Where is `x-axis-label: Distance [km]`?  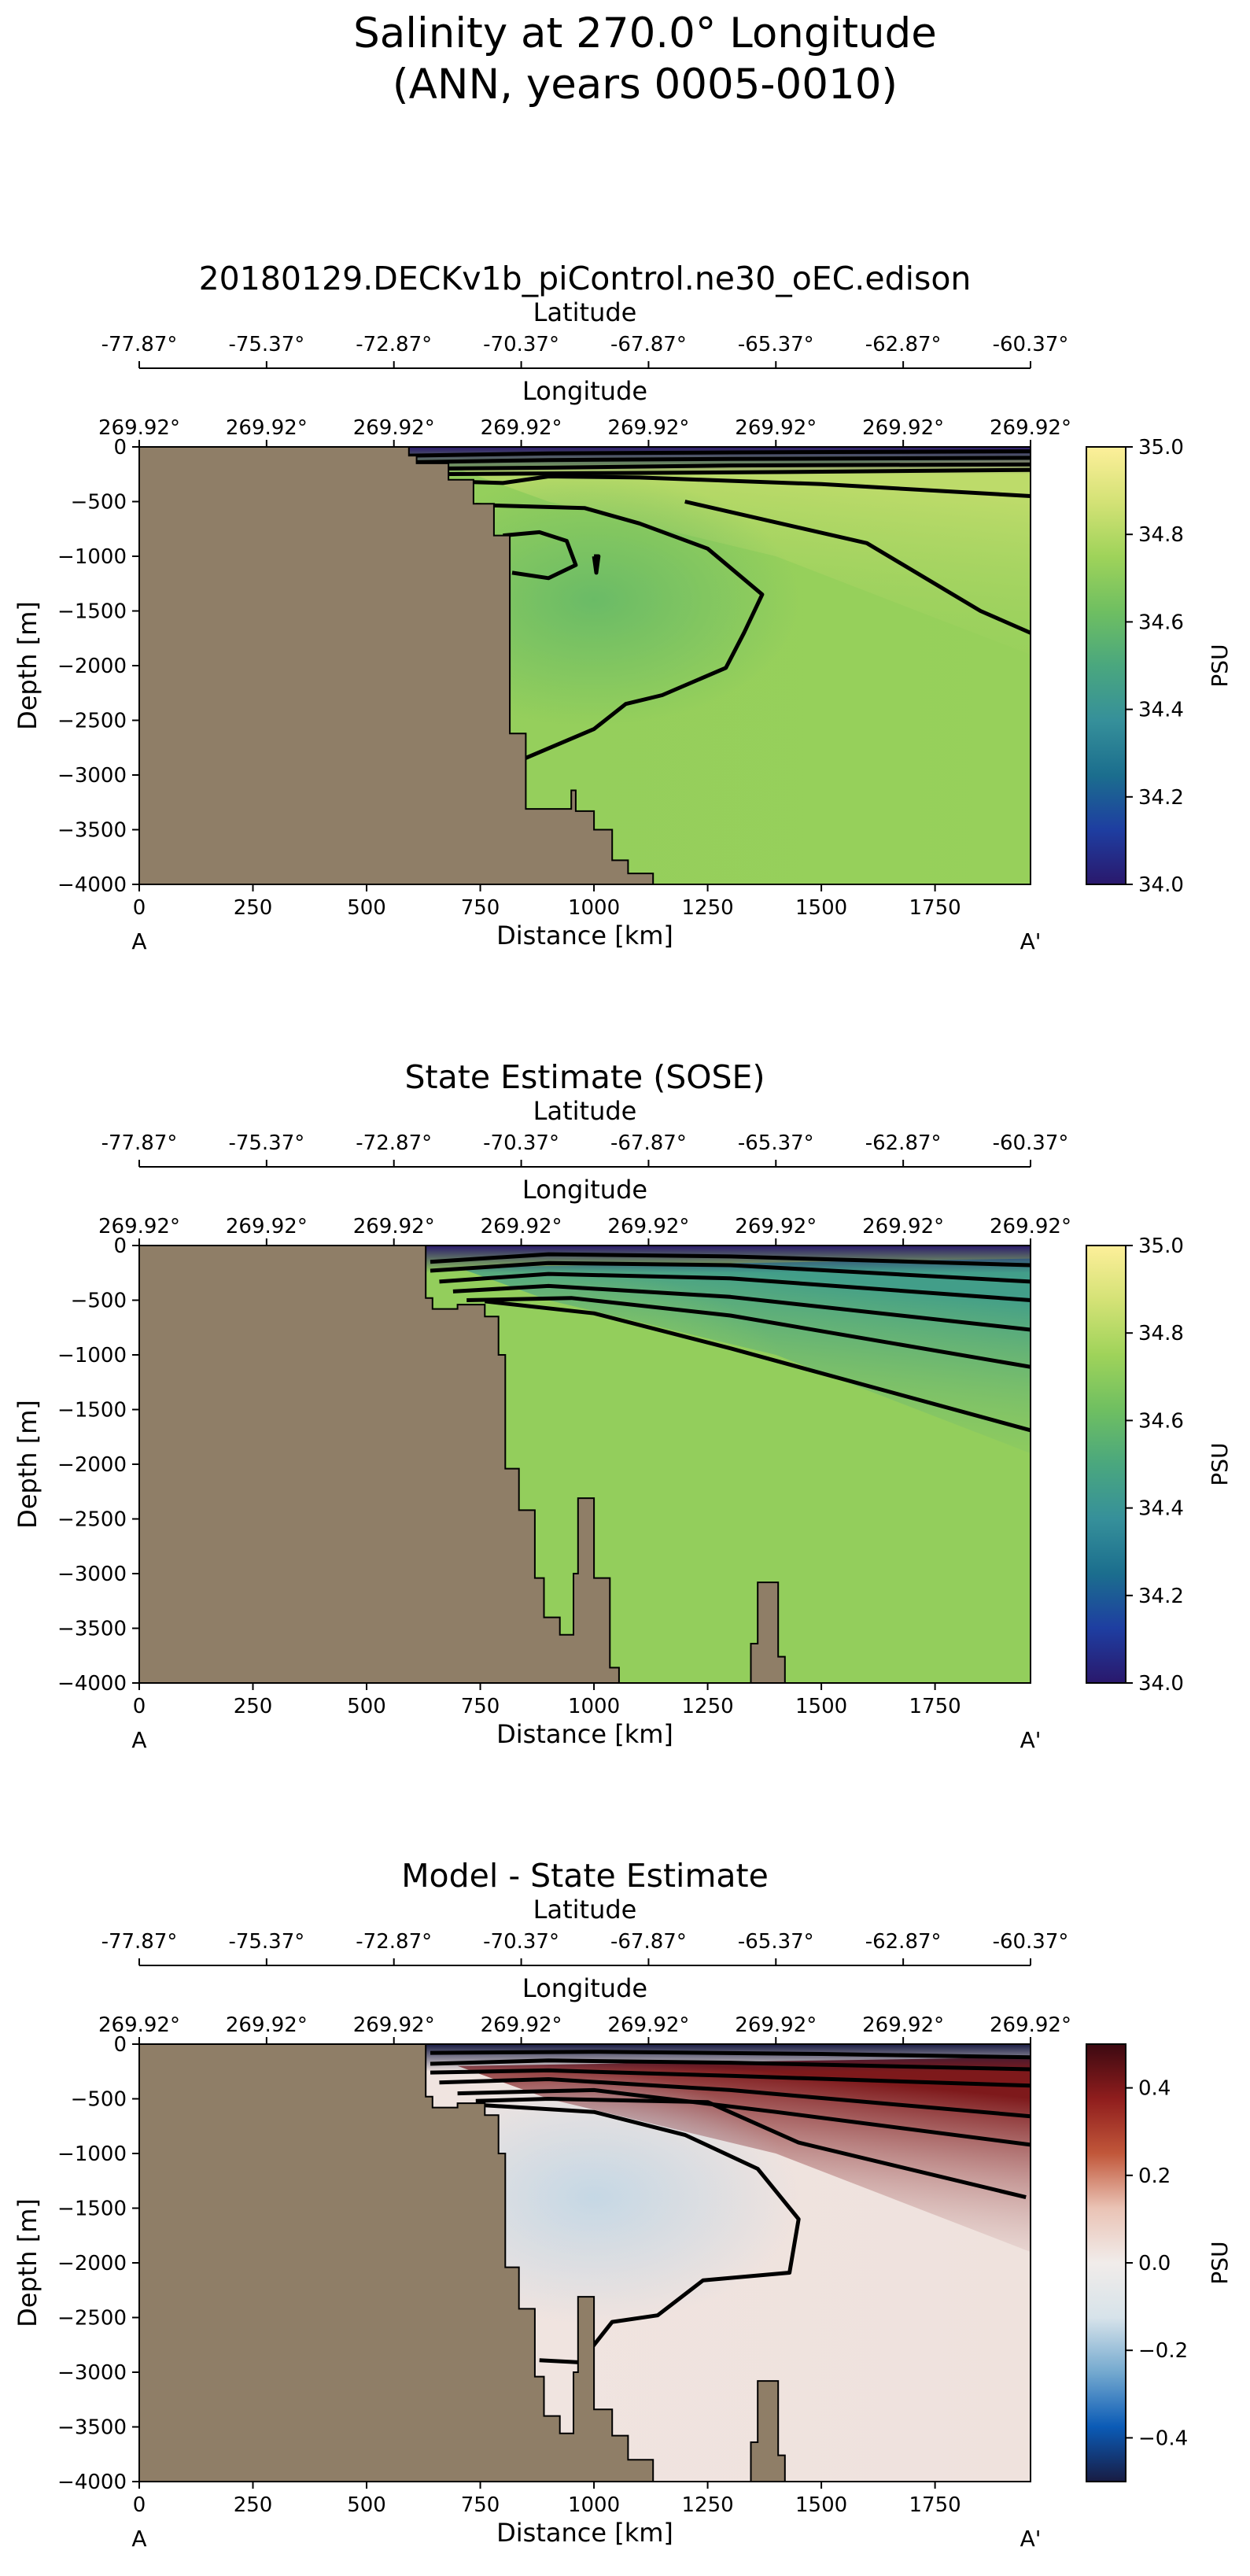 x-axis-label: Distance [km] is located at coordinates (584, 1734).